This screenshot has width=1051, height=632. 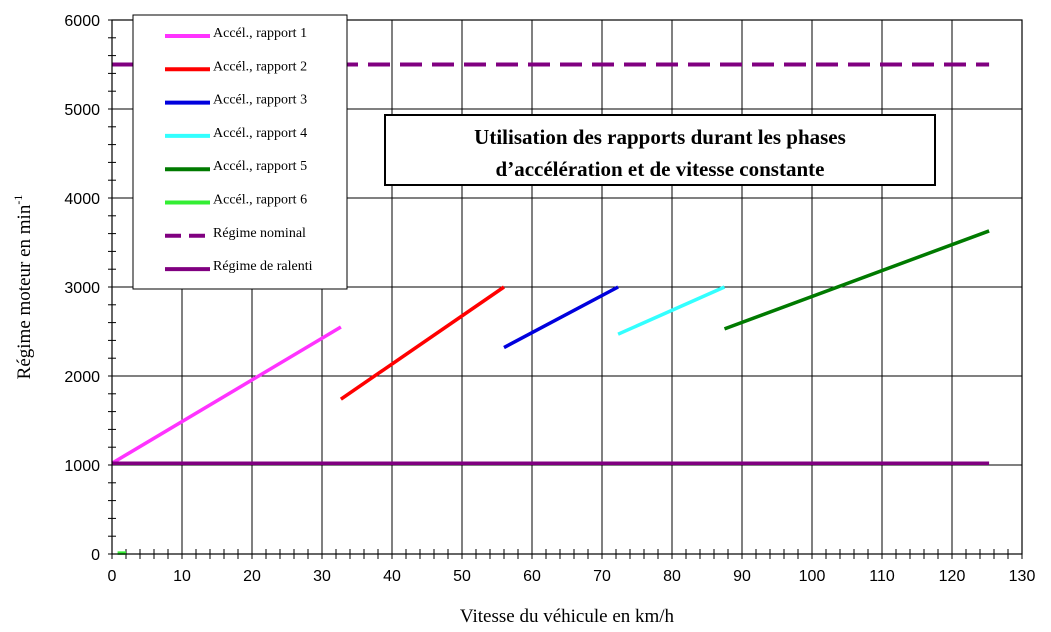 I want to click on y-tick-label: 6000, so click(x=82, y=21).